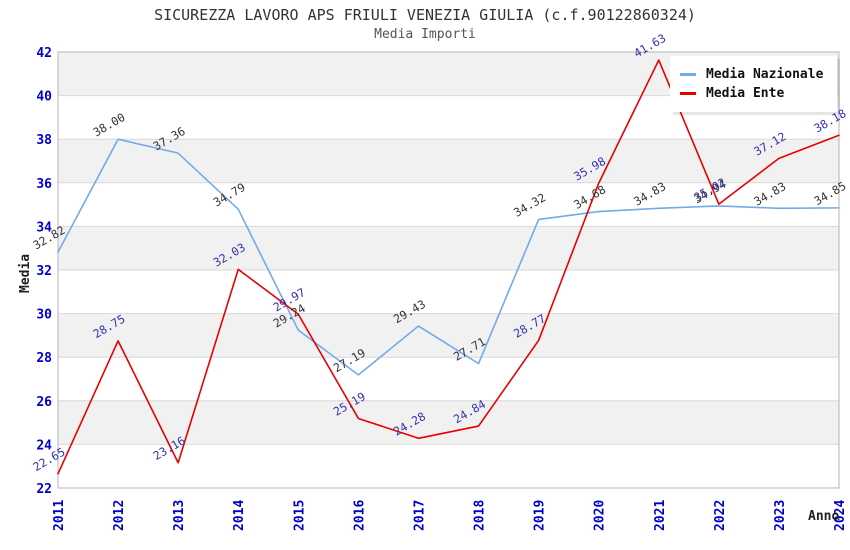 The height and width of the screenshot is (550, 850). I want to click on x-tick-label: 2015, so click(299, 515).